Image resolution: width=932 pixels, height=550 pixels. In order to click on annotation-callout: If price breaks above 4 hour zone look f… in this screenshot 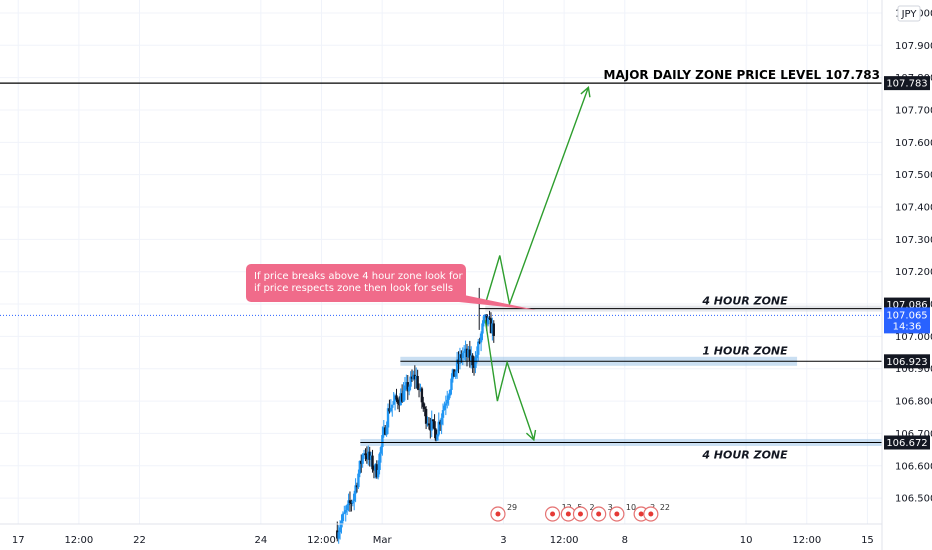, I will do `click(391, 287)`.